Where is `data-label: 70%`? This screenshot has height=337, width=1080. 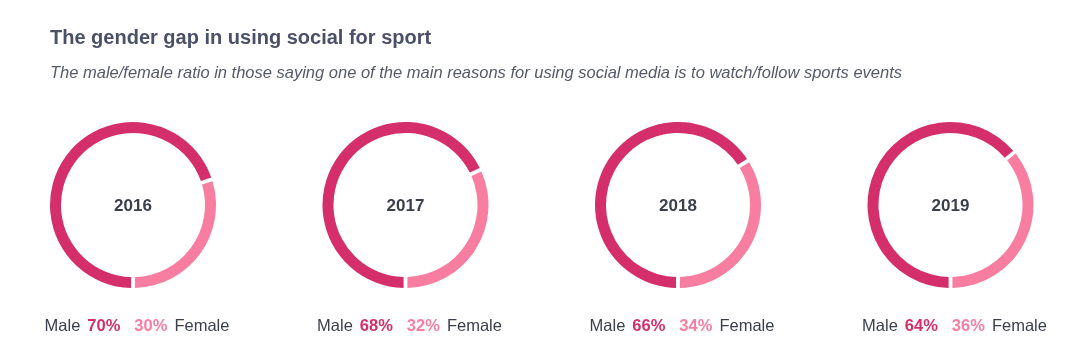
data-label: 70% is located at coordinates (104, 325).